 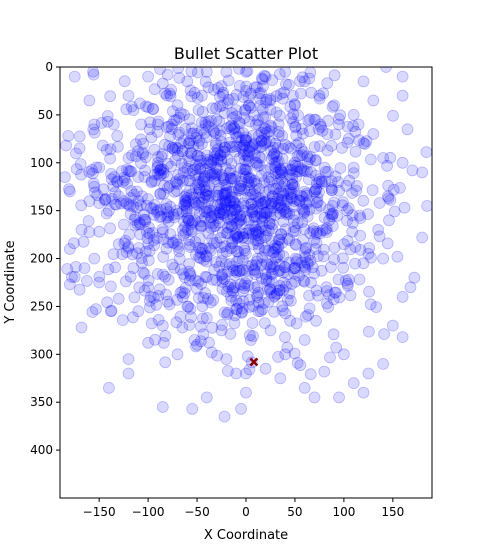 What do you see at coordinates (246, 512) in the screenshot?
I see `x-tick-label: 0` at bounding box center [246, 512].